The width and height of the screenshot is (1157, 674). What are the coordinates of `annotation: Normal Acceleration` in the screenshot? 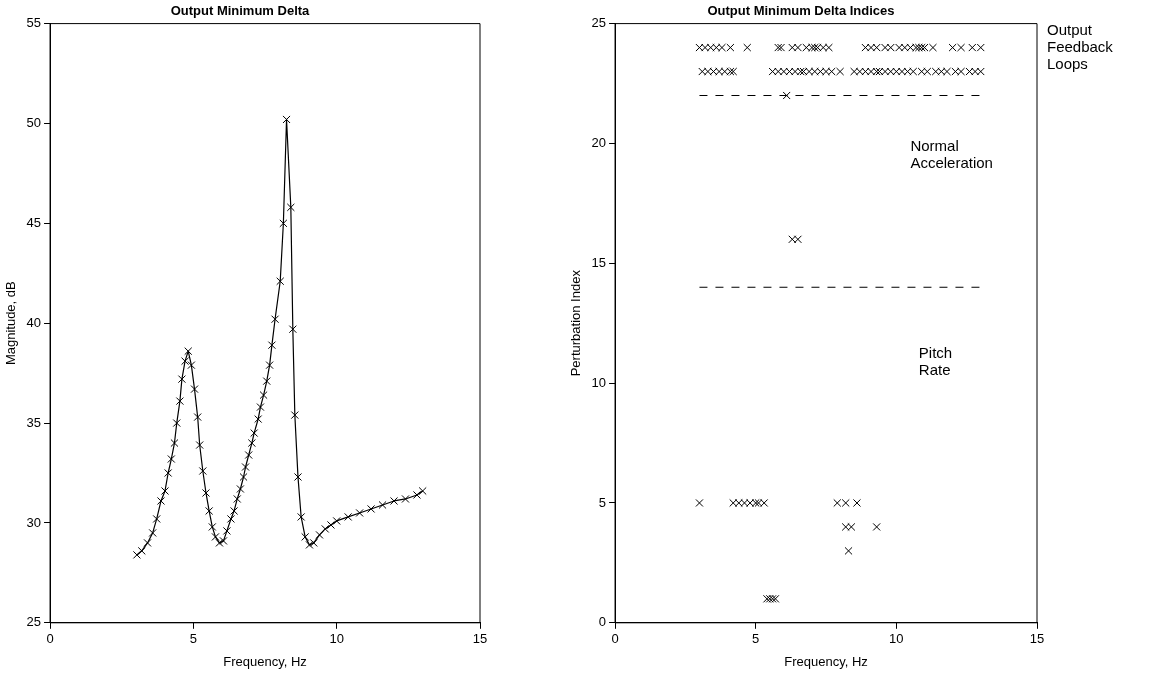 It's located at (951, 154).